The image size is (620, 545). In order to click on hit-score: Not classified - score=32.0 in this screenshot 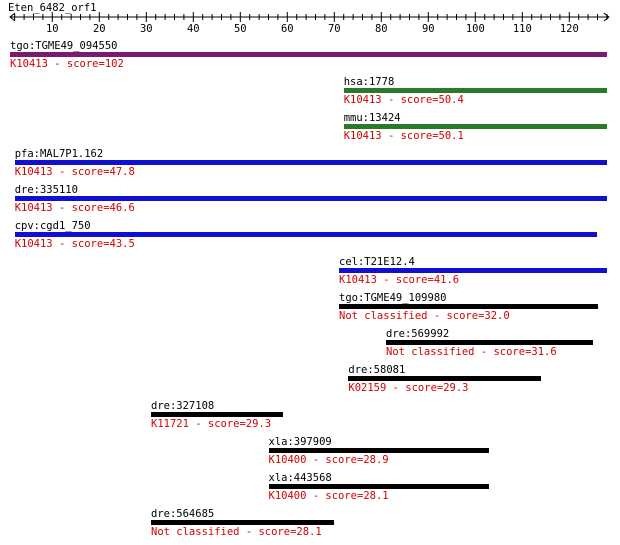, I will do `click(424, 316)`.